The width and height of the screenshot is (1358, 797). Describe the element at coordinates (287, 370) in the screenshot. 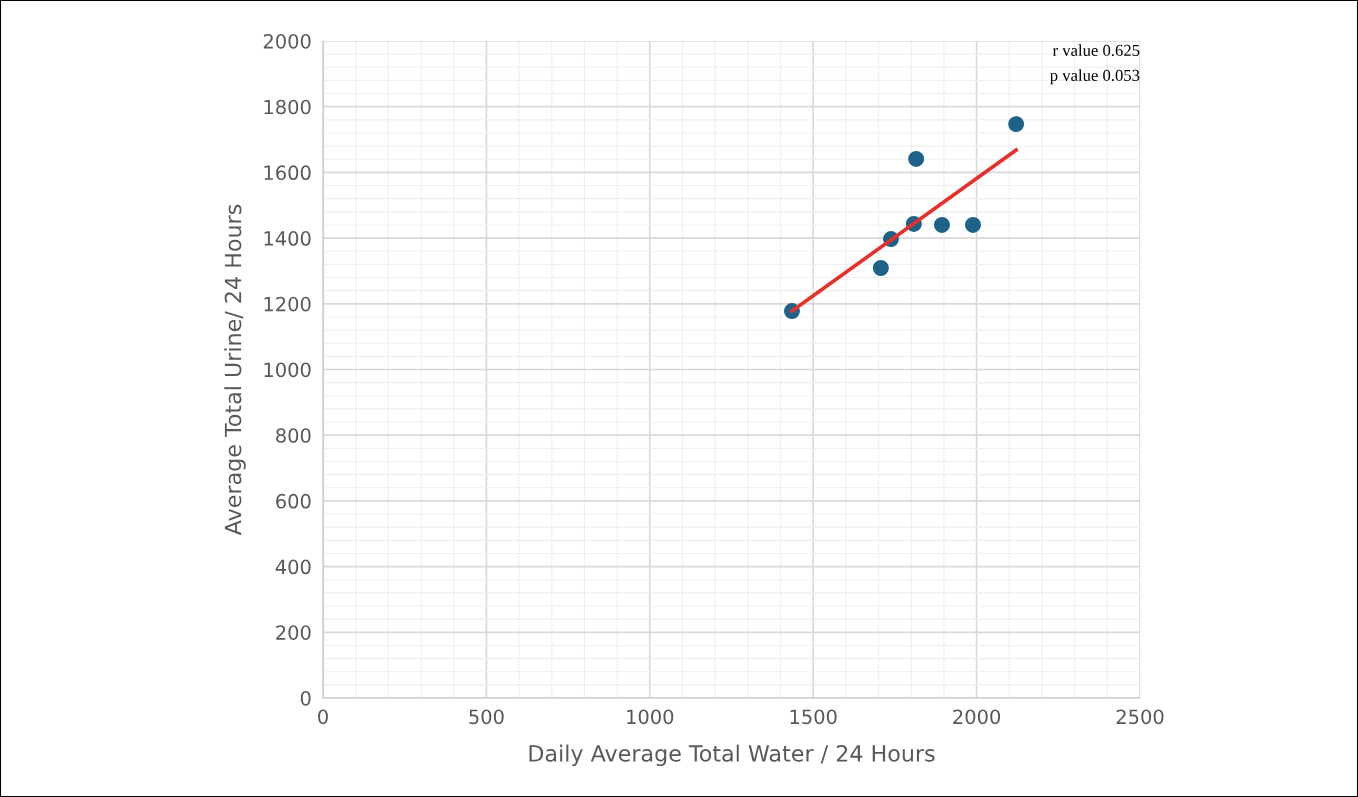

I see `y-tick-label: 1000` at that location.